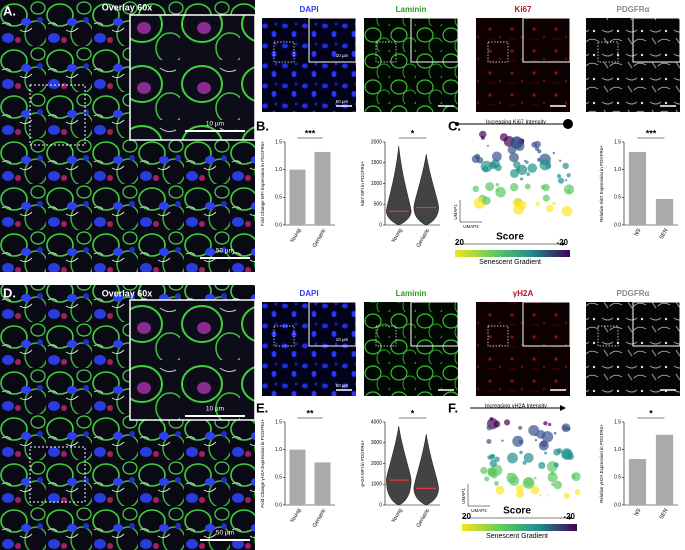 This screenshot has width=685, height=550. I want to click on x-tick-label: SEN, so click(664, 514).